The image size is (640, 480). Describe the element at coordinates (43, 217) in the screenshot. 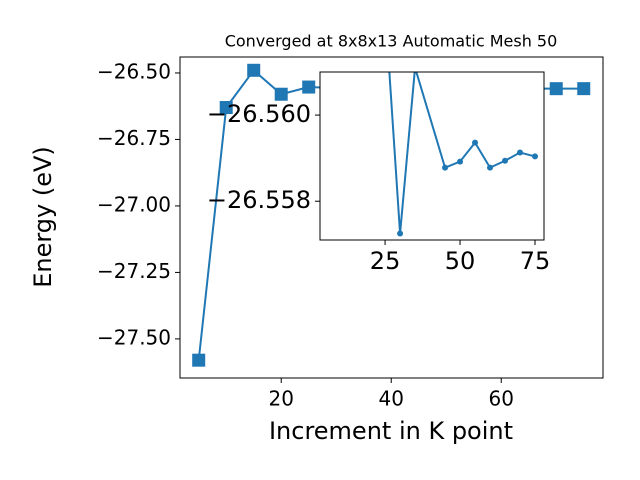

I see `y-axis-label: Energy (eV)` at that location.